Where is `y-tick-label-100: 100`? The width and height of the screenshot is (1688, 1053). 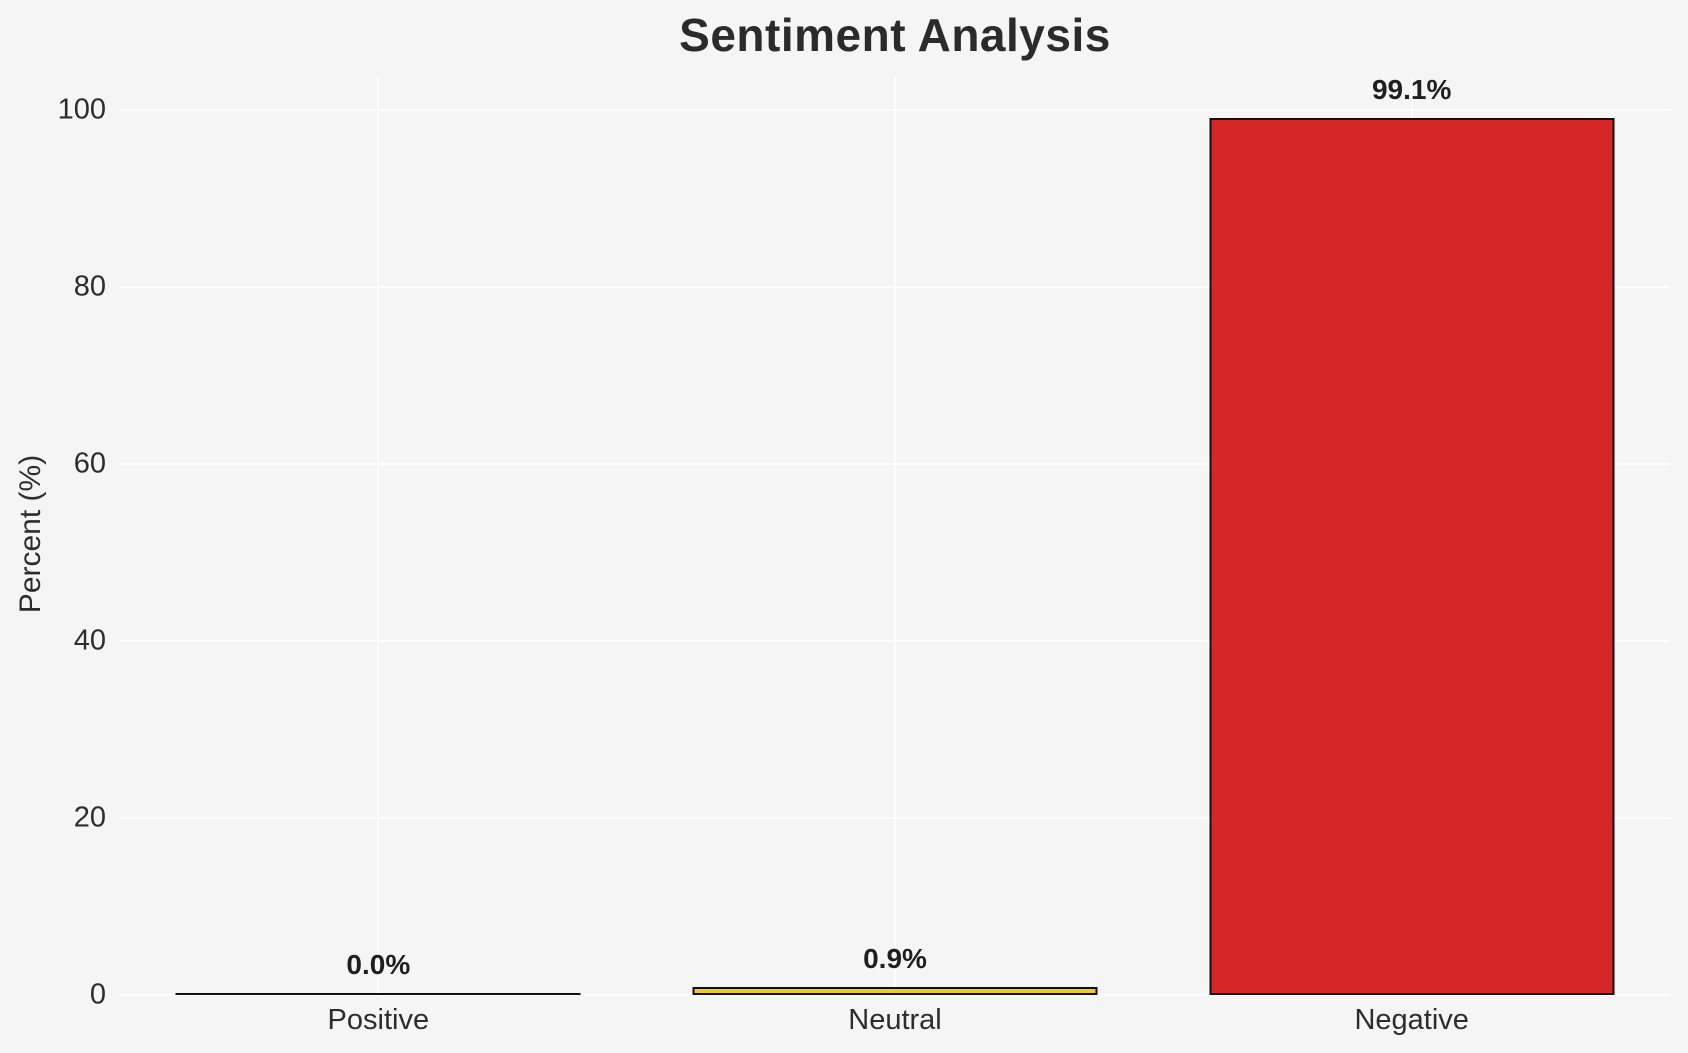
y-tick-label-100: 100 is located at coordinates (81, 109).